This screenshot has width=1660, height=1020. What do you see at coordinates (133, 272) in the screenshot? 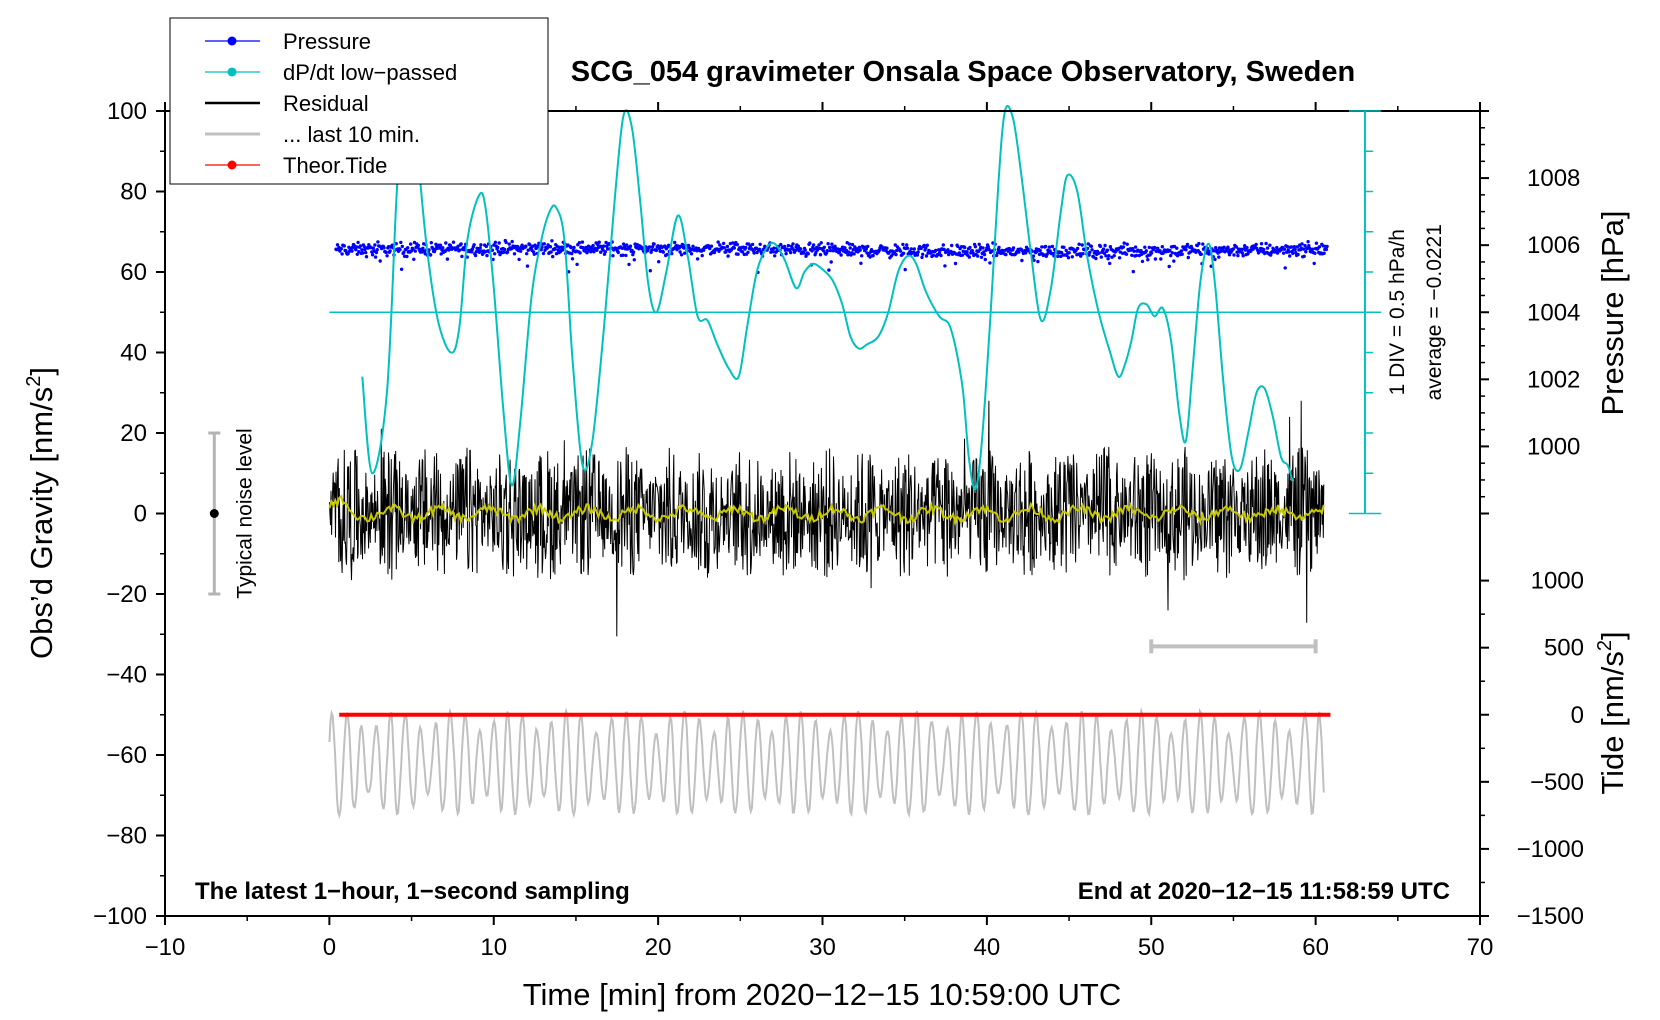
I see `y-tick-label: 60` at bounding box center [133, 272].